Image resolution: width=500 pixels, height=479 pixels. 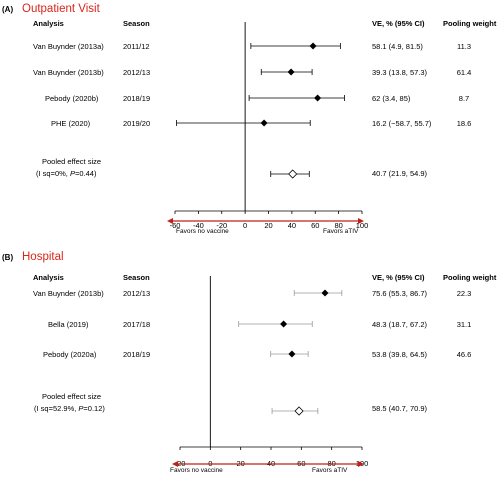 I want to click on panel-a-letter: (A), so click(x=7, y=9).